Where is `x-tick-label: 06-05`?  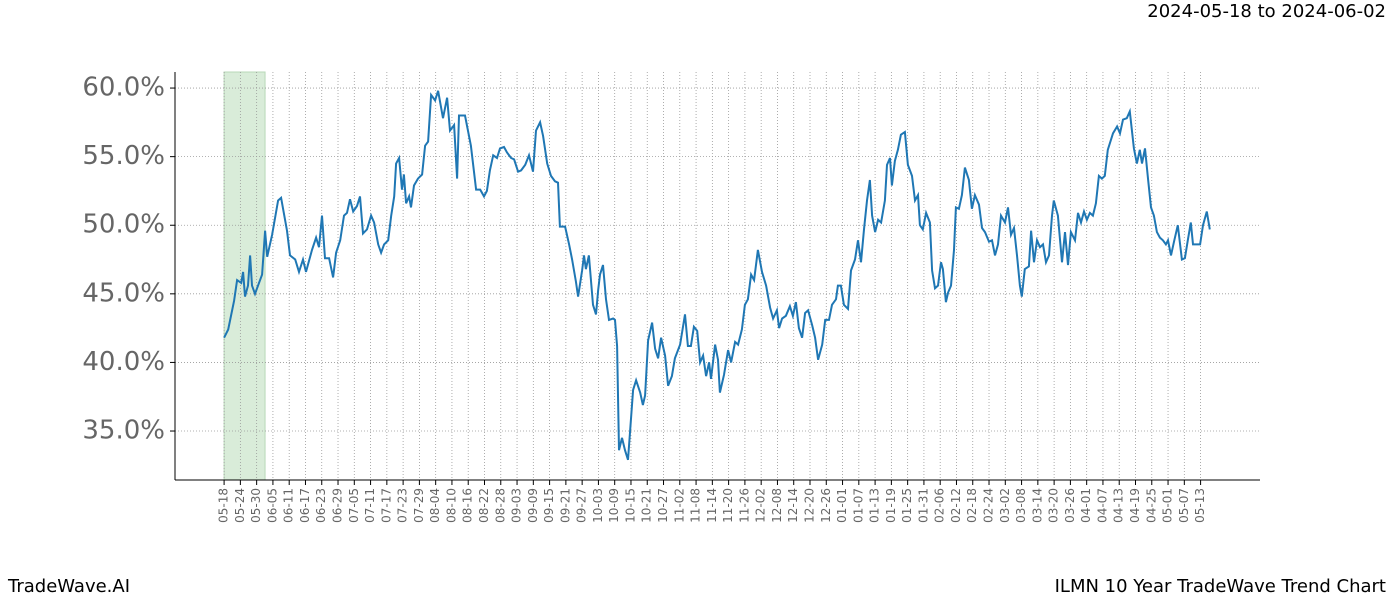 x-tick-label: 06-05 is located at coordinates (272, 505).